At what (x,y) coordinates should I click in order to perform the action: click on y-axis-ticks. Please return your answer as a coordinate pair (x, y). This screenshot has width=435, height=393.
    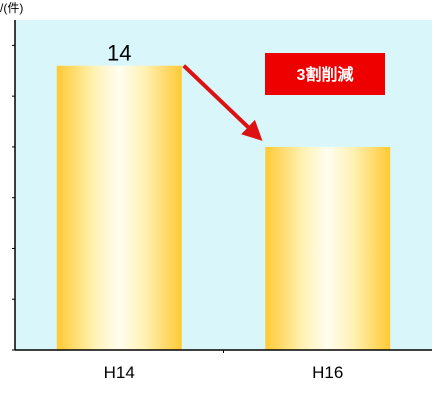
    Looking at the image, I should click on (13, 197).